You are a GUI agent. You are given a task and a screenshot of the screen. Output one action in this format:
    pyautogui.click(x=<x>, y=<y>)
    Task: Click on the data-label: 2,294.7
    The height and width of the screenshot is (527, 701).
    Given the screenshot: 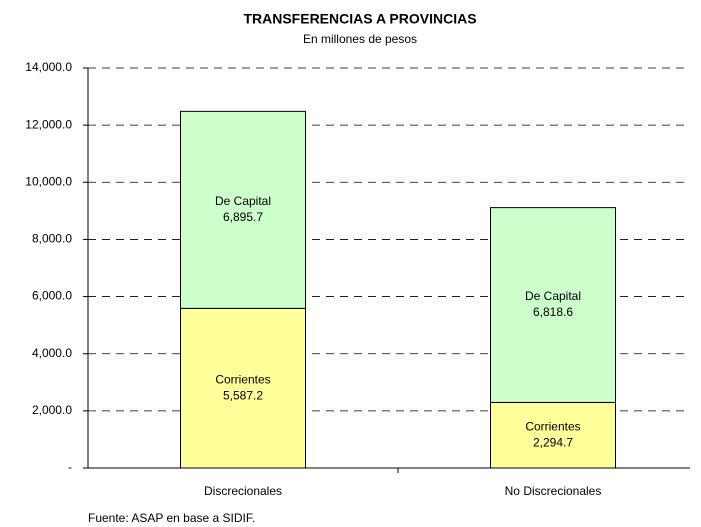 What is the action you would take?
    pyautogui.click(x=553, y=442)
    